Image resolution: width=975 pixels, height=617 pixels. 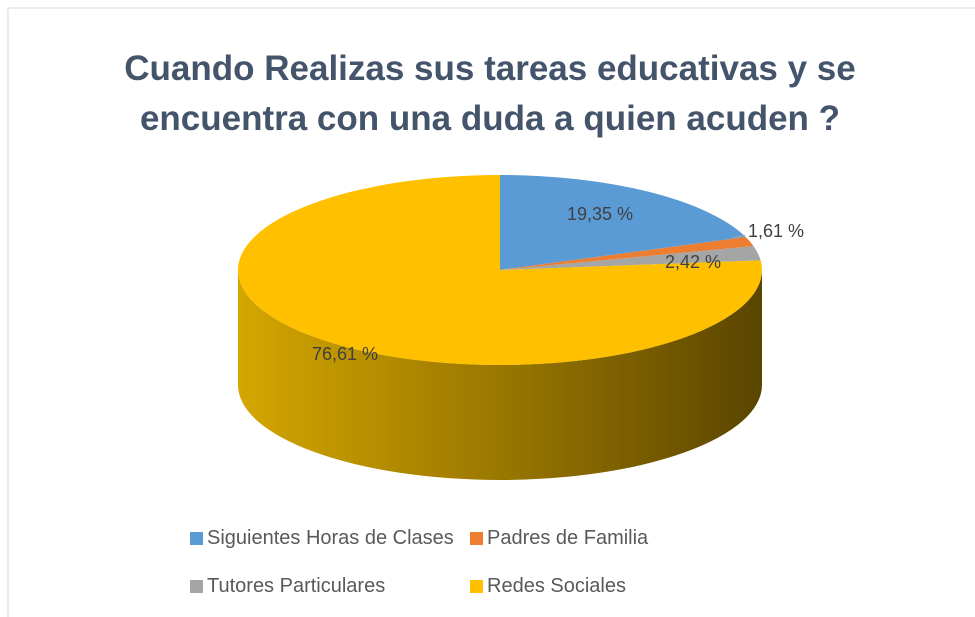 I want to click on legend-item: Padres de Familia, so click(x=559, y=538).